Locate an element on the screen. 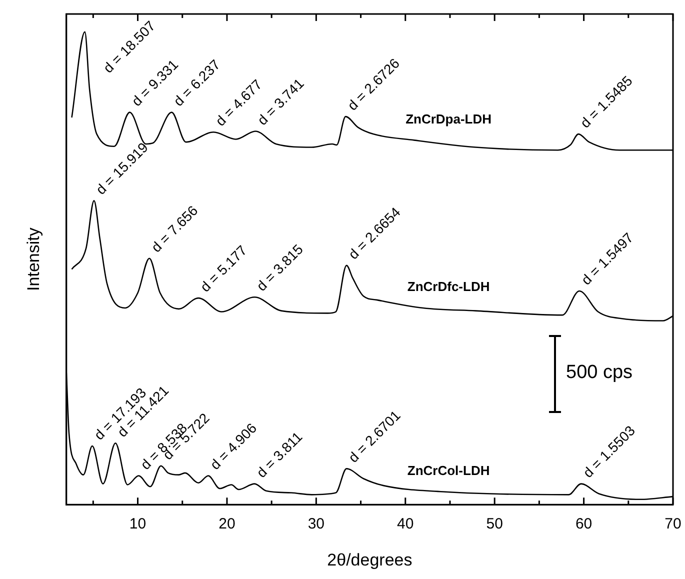 This screenshot has height=579, width=685. y-axis-title: Intensity is located at coordinates (33, 259).